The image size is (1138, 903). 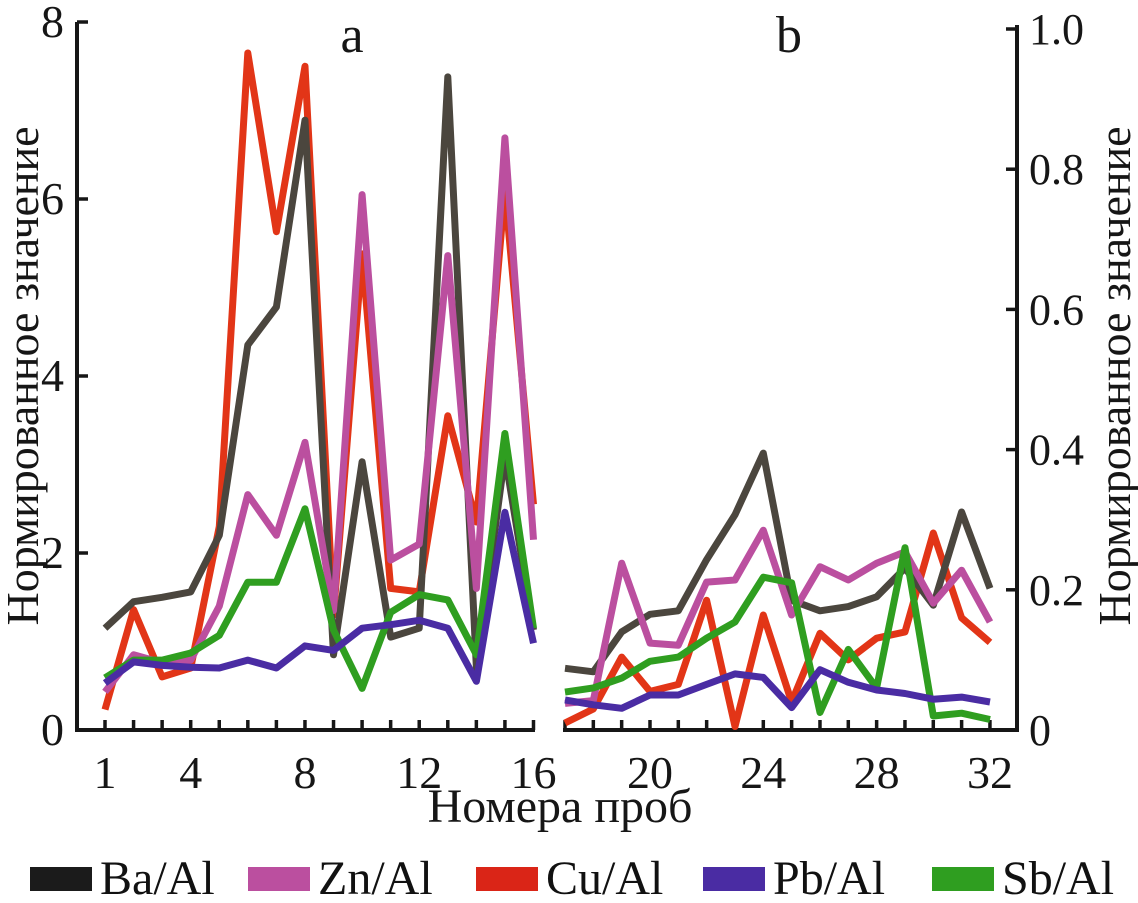 What do you see at coordinates (52, 552) in the screenshot?
I see `y-tick-label-left: 2` at bounding box center [52, 552].